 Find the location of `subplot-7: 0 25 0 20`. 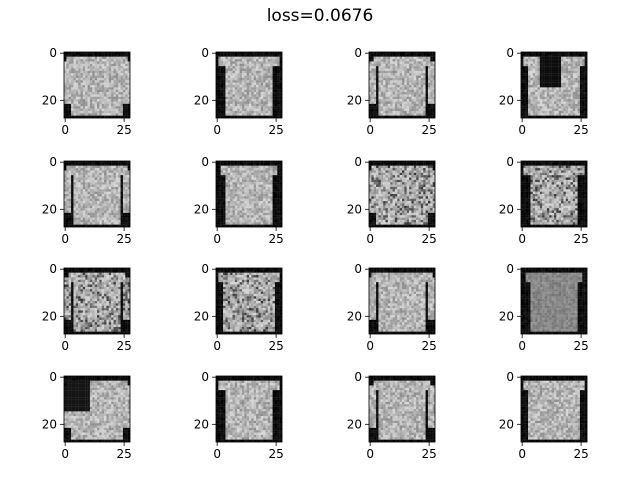

subplot-7: 0 25 0 20 is located at coordinates (392, 200).